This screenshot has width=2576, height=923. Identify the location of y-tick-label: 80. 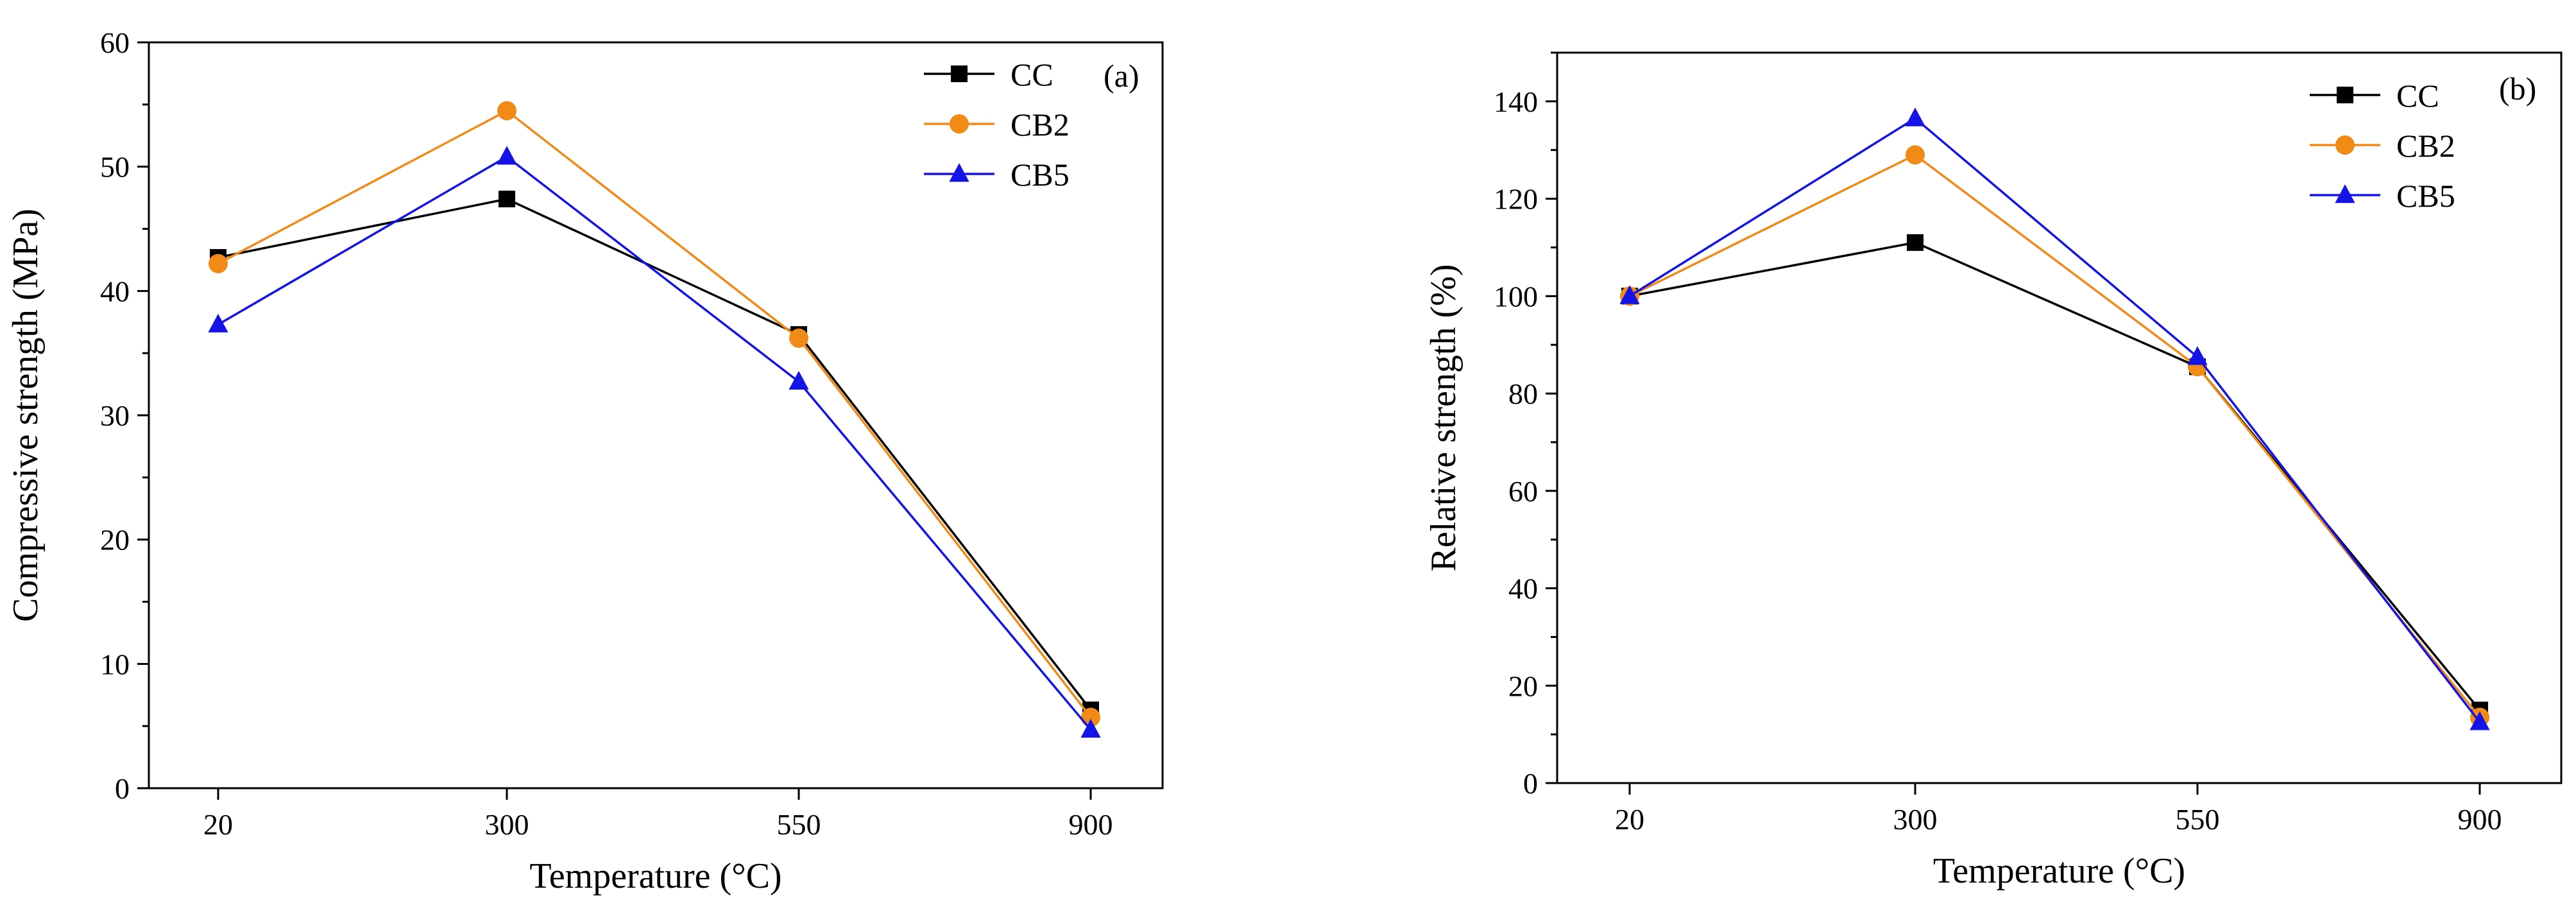
(1523, 393).